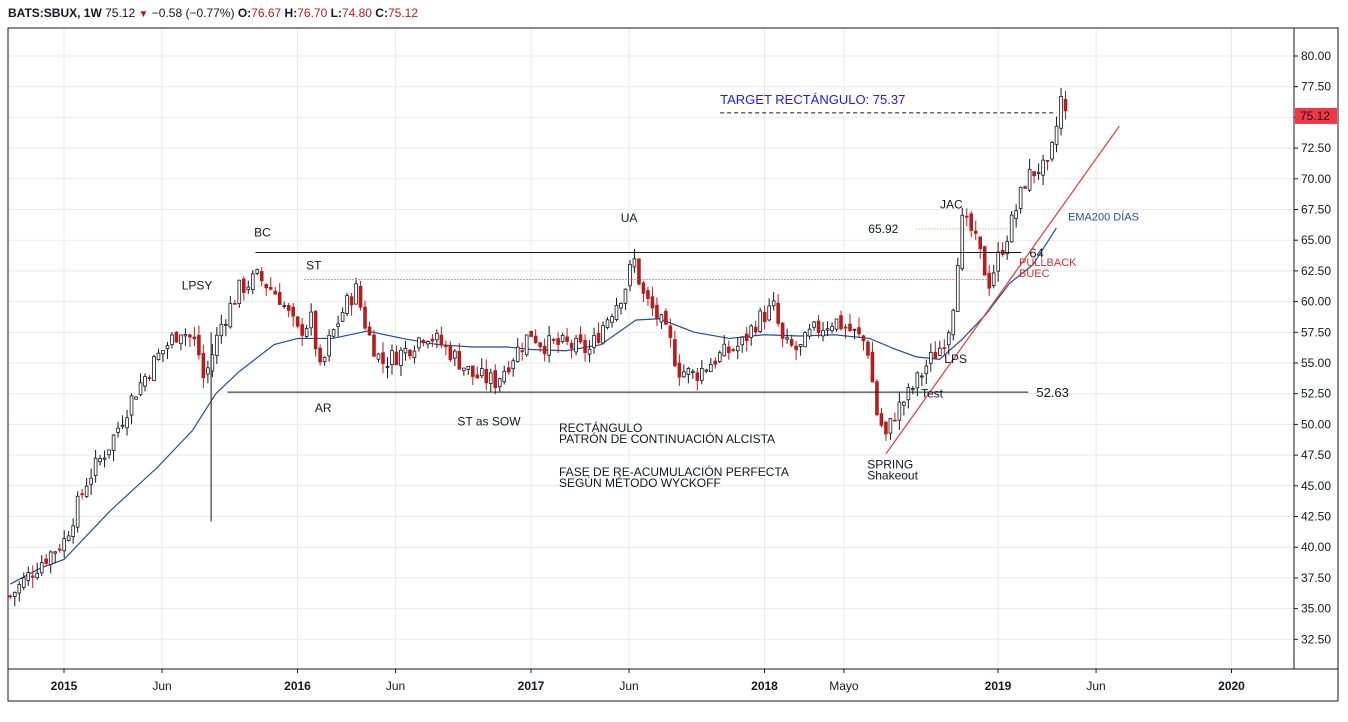 This screenshot has height=722, width=1348. I want to click on annotation-label: FASE DE RE-ACUMULACIÓN PERFECTA, so click(674, 471).